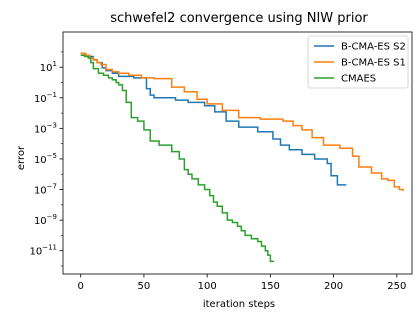  What do you see at coordinates (21, 157) in the screenshot?
I see `y-axis-label: error` at bounding box center [21, 157].